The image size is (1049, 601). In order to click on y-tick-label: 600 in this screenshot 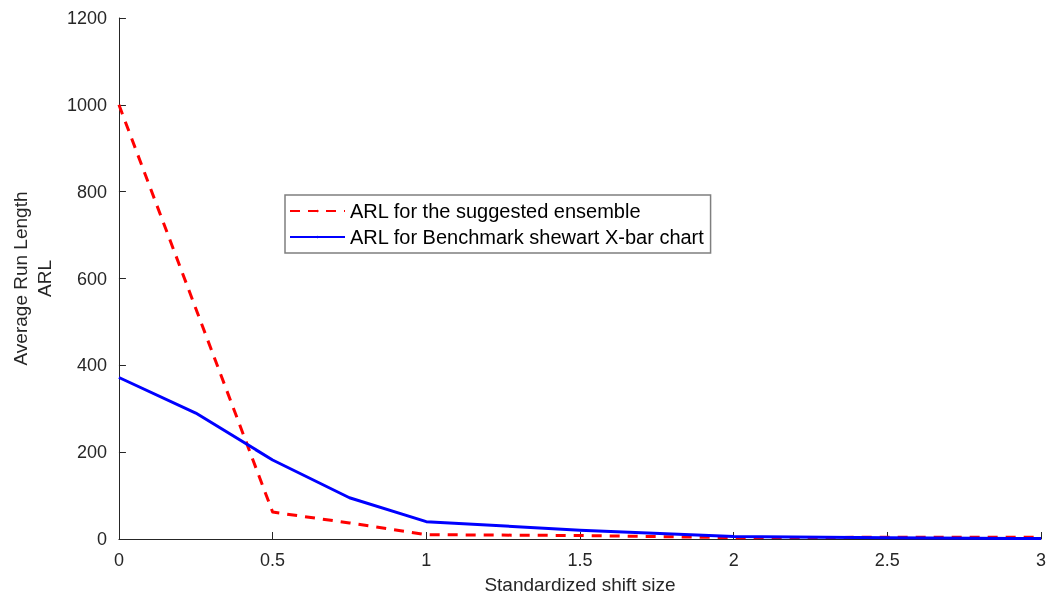, I will do `click(91, 278)`.